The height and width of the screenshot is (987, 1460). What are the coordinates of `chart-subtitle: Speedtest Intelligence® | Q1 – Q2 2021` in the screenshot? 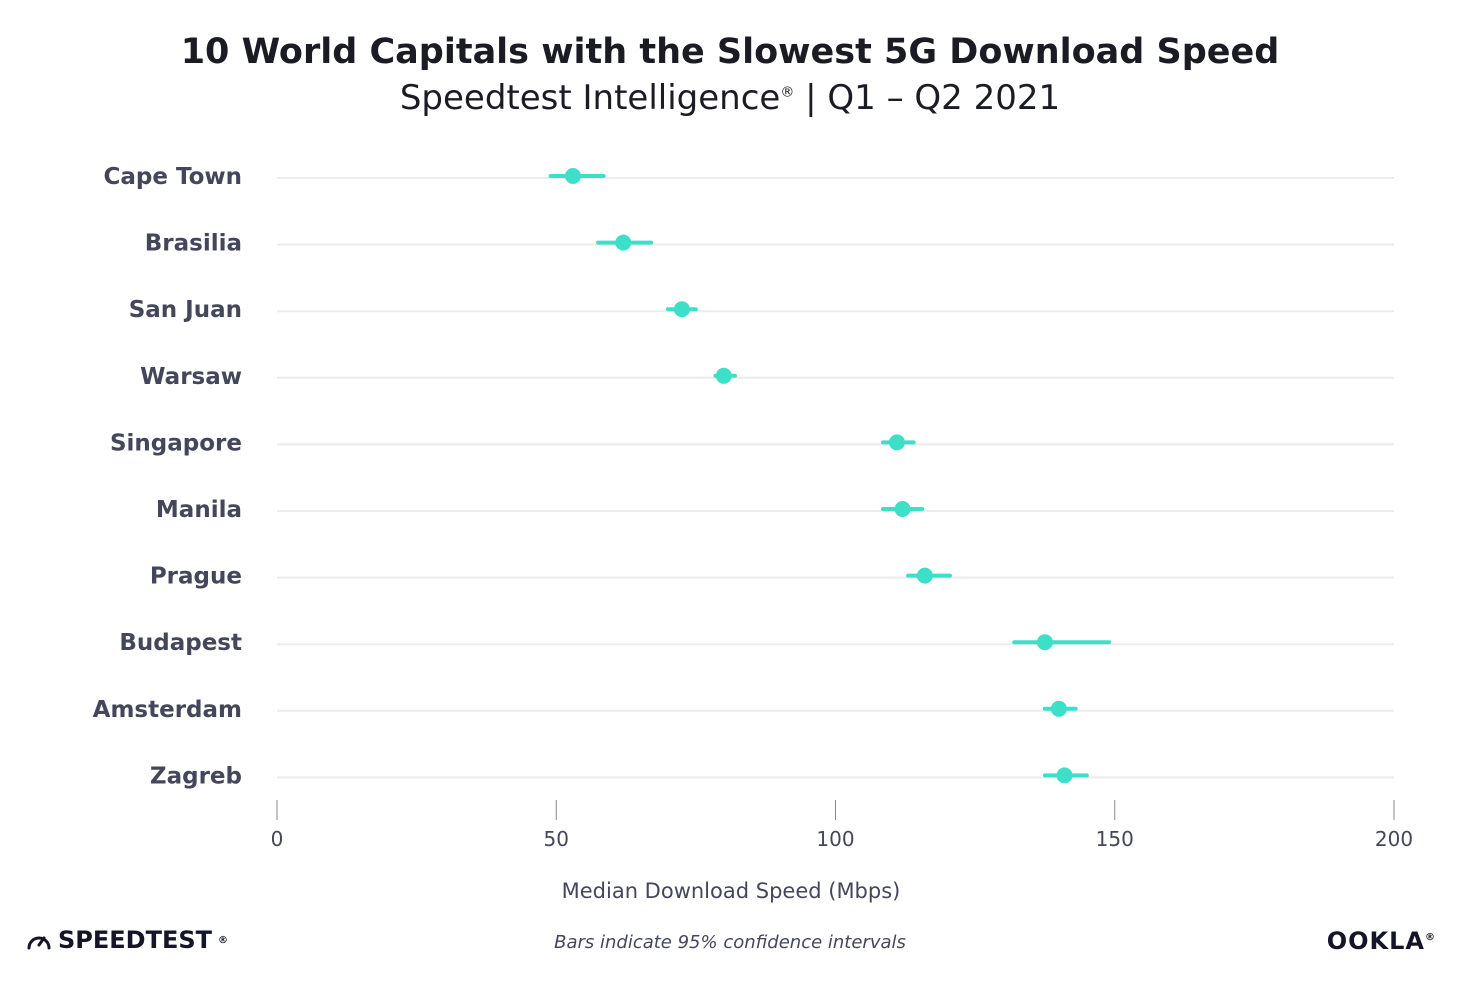 It's located at (730, 98).